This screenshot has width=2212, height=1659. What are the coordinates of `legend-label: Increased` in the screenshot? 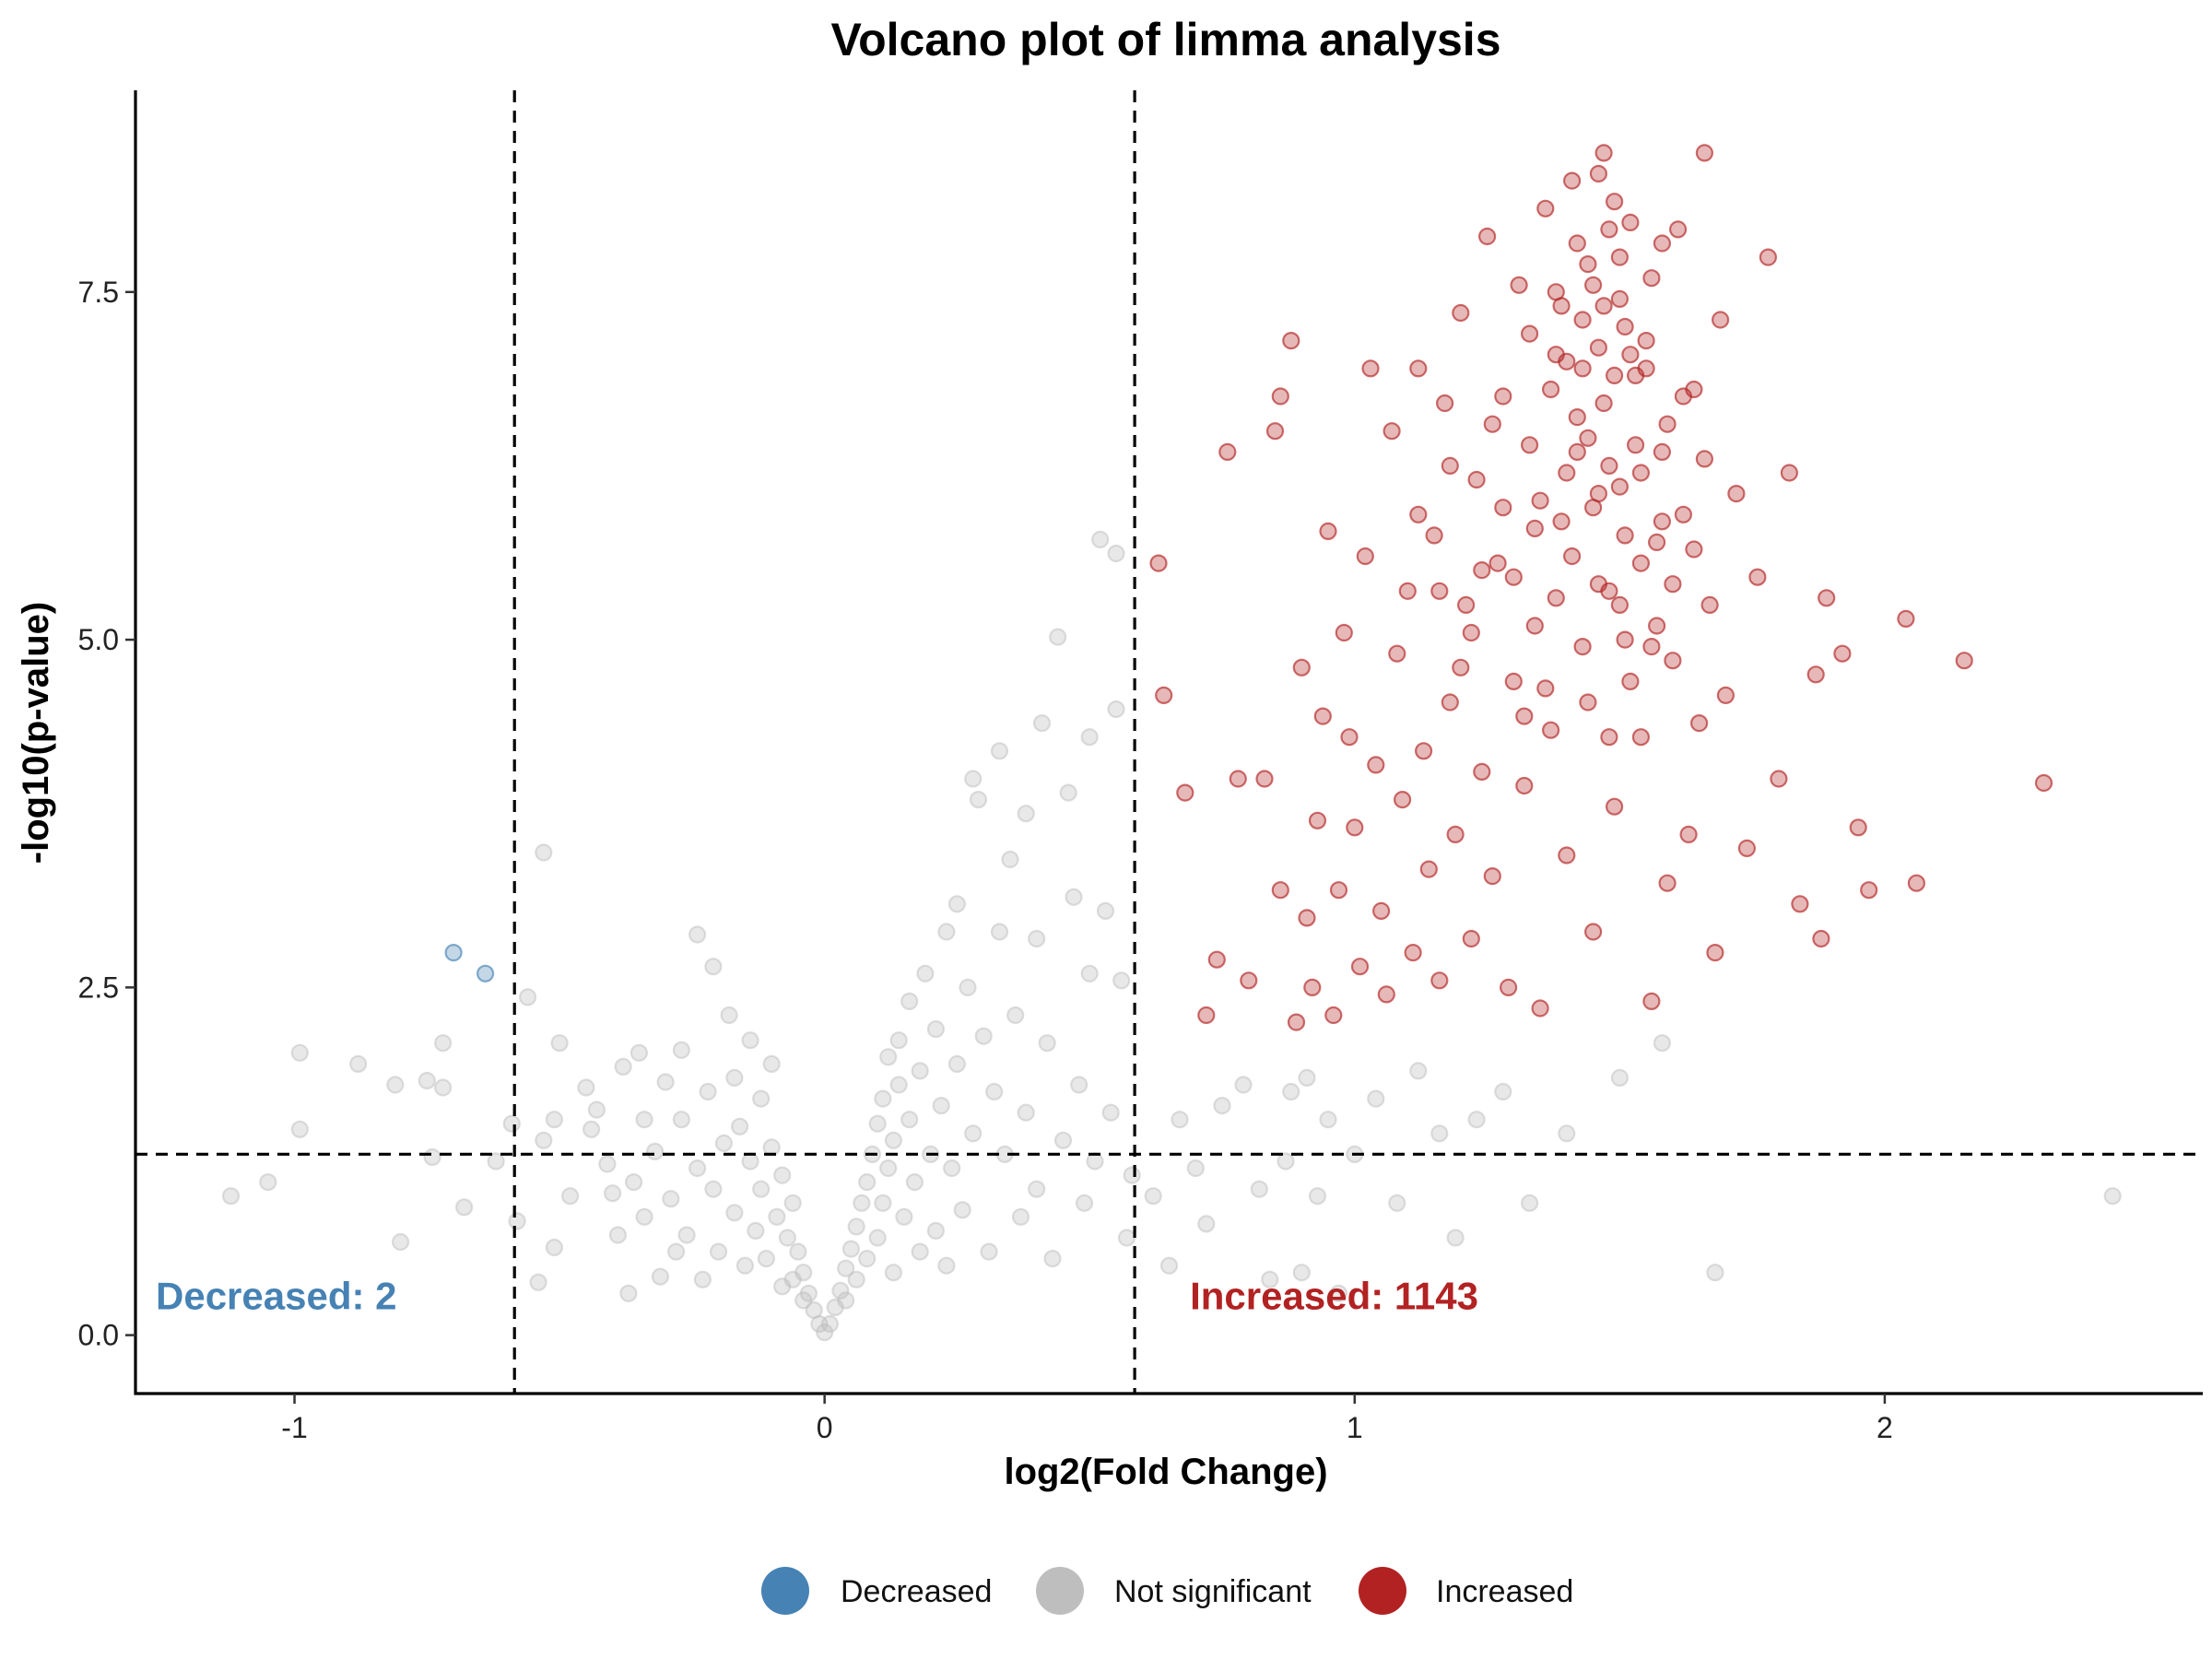 It's located at (1504, 1591).